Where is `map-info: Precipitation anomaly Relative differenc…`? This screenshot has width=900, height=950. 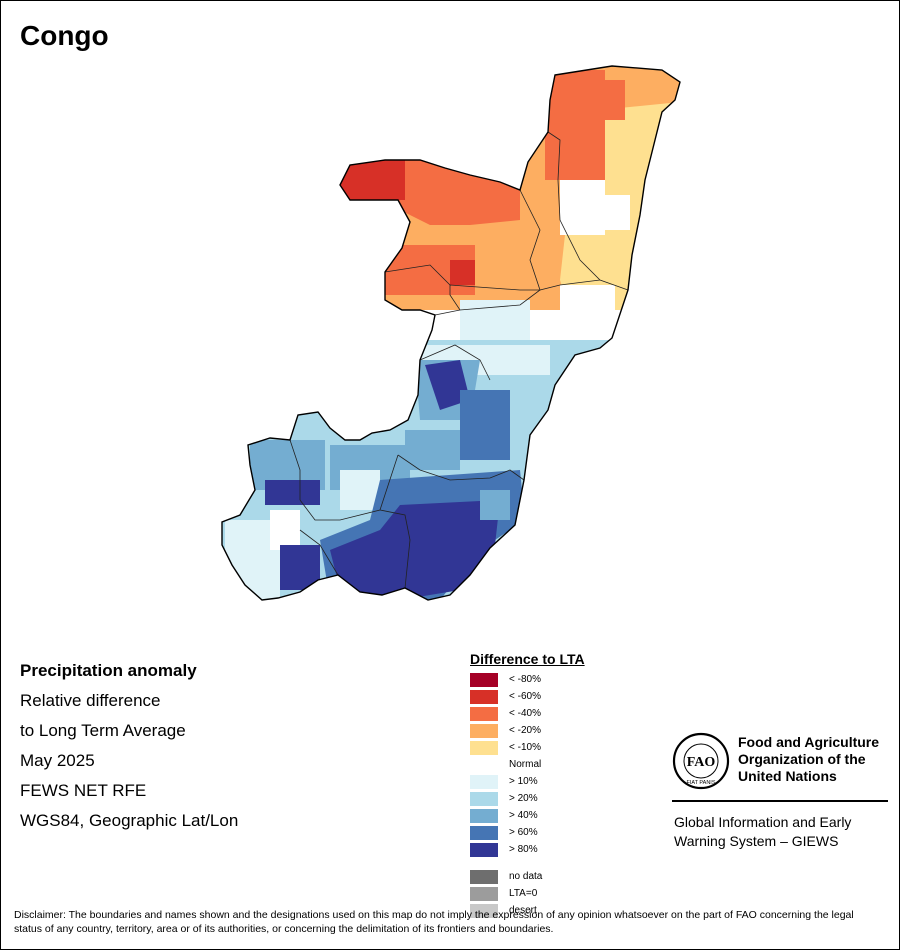 map-info: Precipitation anomaly Relative differenc… is located at coordinates (129, 746).